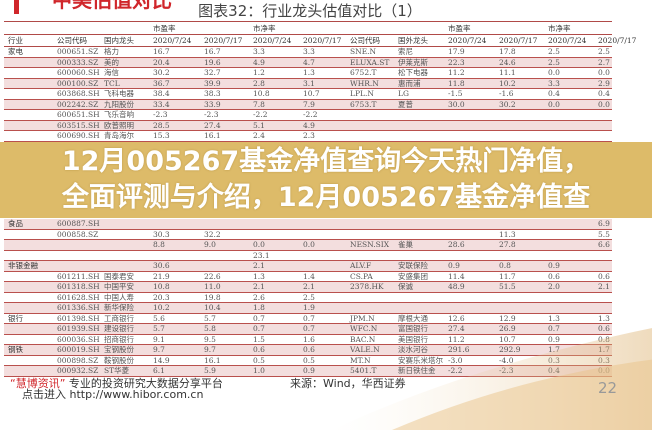 This screenshot has height=430, width=652. I want to click on table-cell: 1.9, so click(309, 307).